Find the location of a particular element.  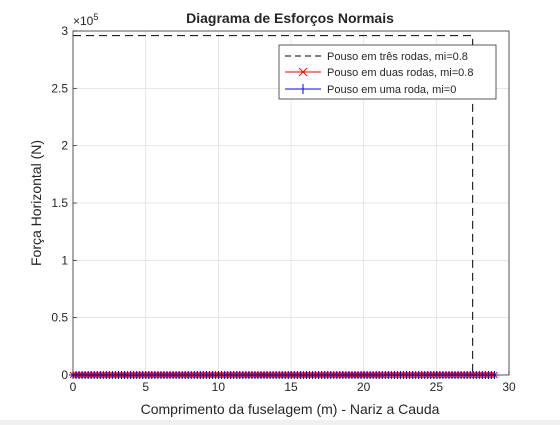

y-tick-label: 3 is located at coordinates (64, 31).